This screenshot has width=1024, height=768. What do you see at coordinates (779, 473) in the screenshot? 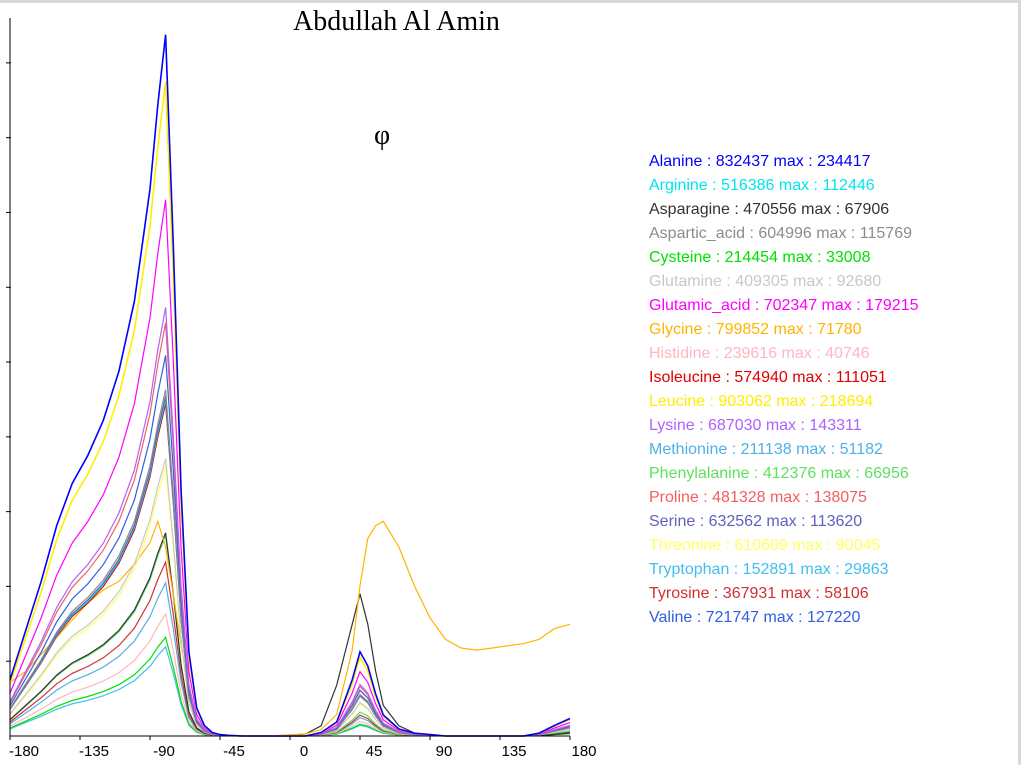
I see `legend-item: Phenylalanine : 412376 max : 66956` at bounding box center [779, 473].